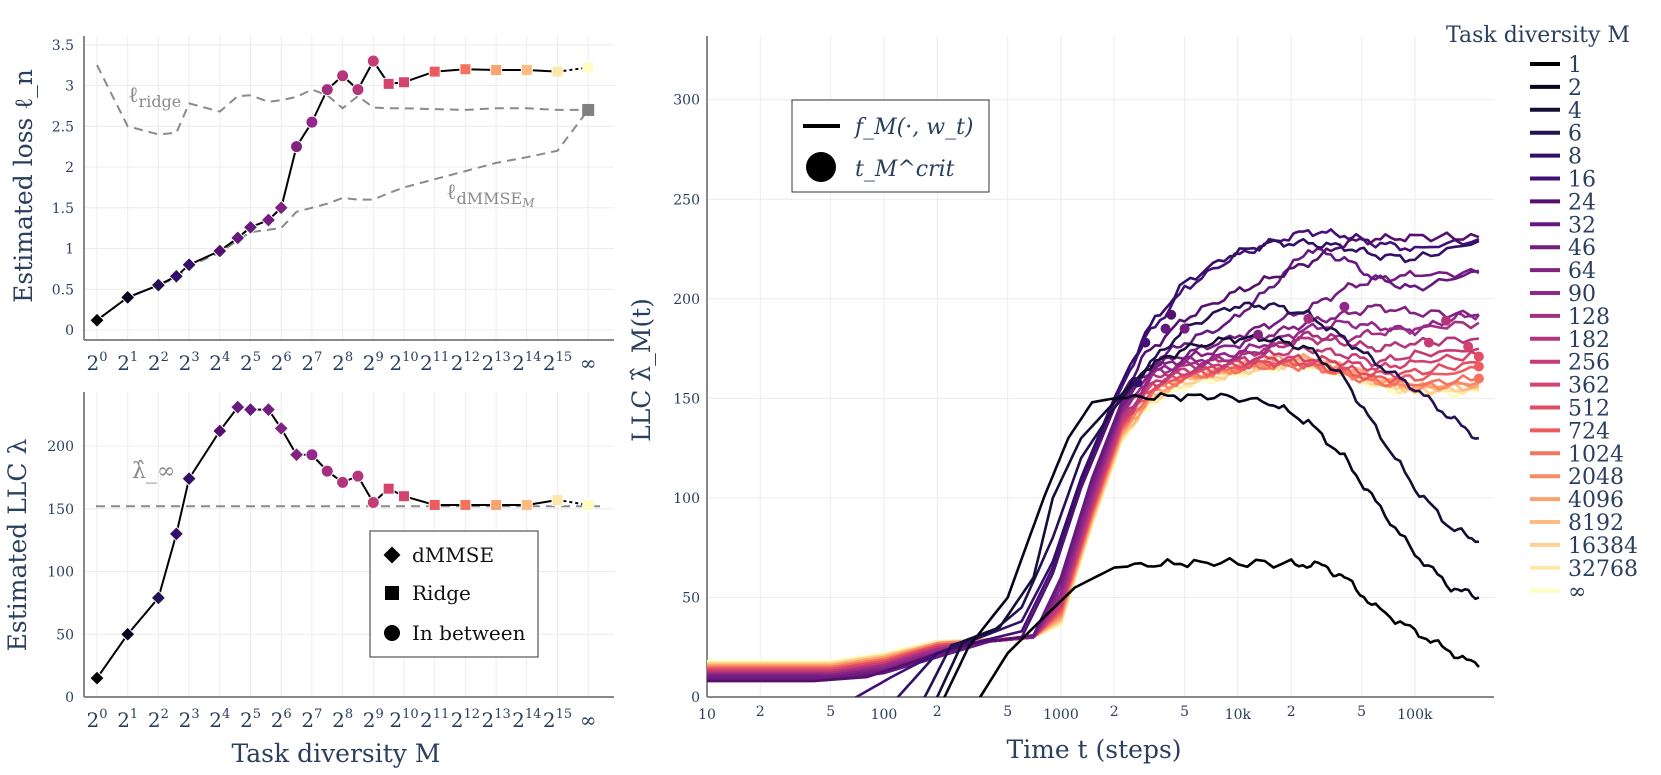  Describe the element at coordinates (127, 719) in the screenshot. I see `x-tick-label: 21` at that location.